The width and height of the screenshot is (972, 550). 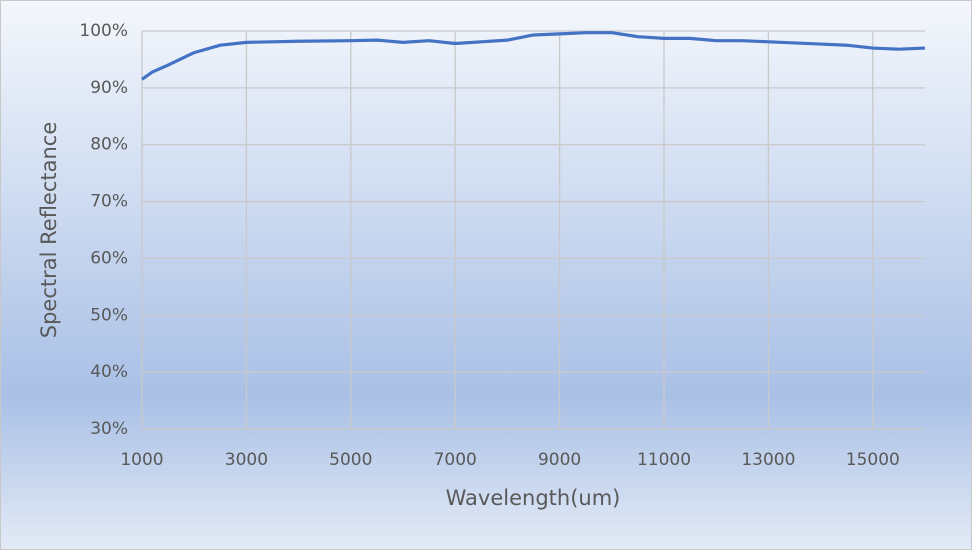 I want to click on x-axis-title: Wavelength(um), so click(x=533, y=498).